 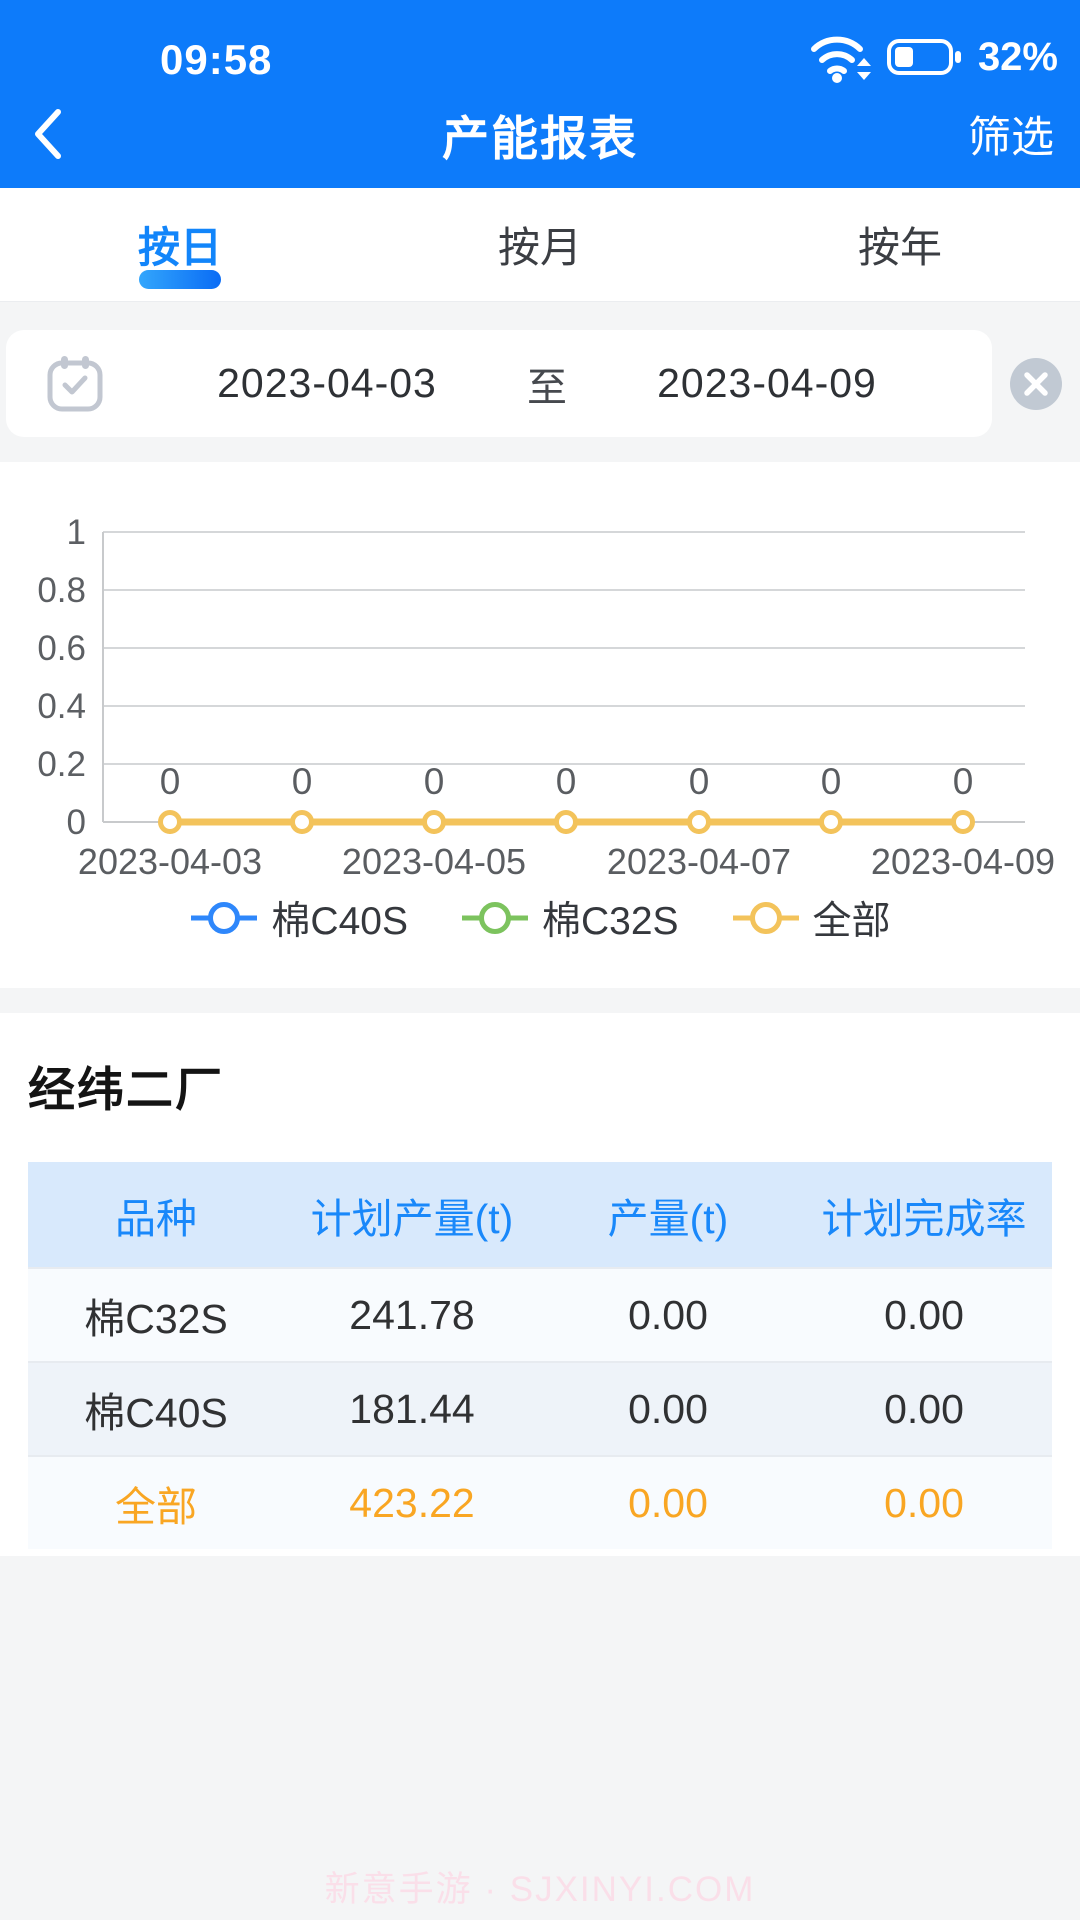 I want to click on svg-text: 0.4, so click(x=61, y=706).